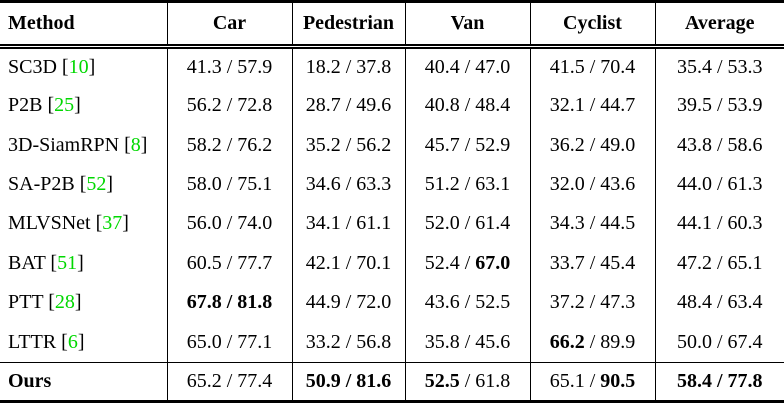 The width and height of the screenshot is (784, 403). Describe the element at coordinates (229, 263) in the screenshot. I see `value-cell: 60.5 / 77.7` at that location.